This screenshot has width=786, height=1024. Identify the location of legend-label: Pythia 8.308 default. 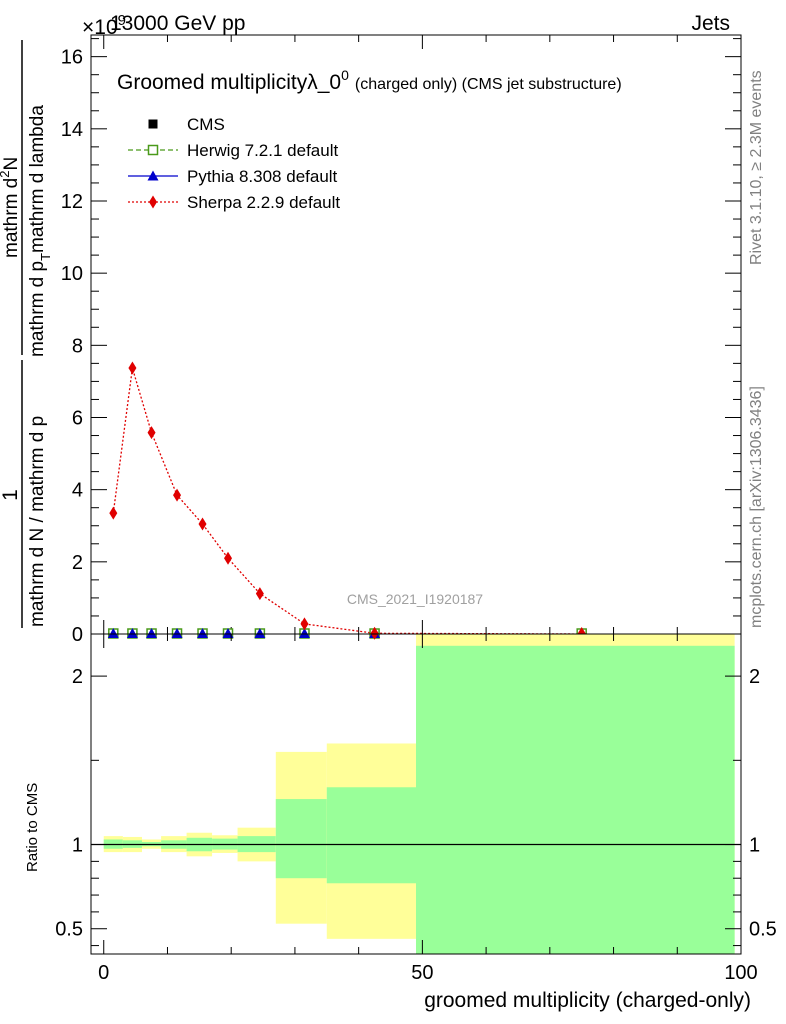
(262, 176).